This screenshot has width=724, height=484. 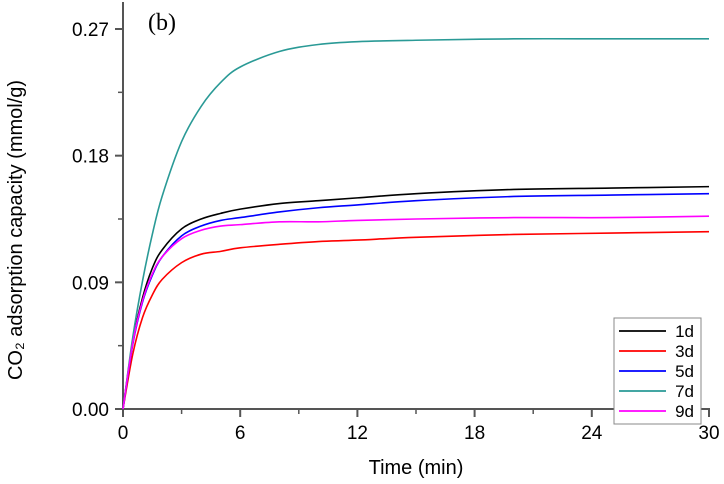 What do you see at coordinates (684, 371) in the screenshot?
I see `legend-label-5d: 5d` at bounding box center [684, 371].